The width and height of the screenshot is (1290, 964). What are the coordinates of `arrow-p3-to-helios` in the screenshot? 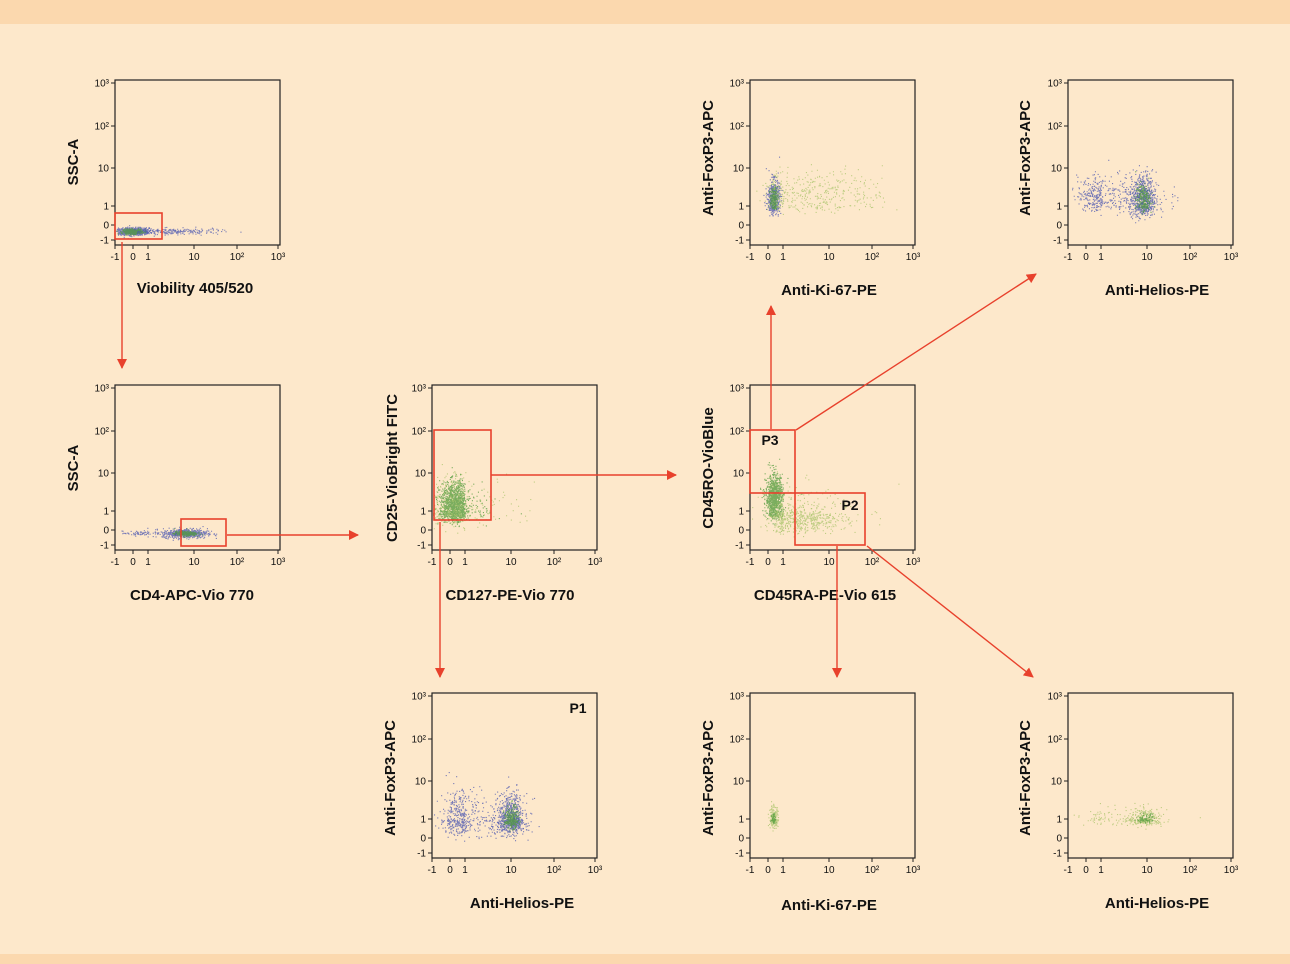 It's located at (916, 352).